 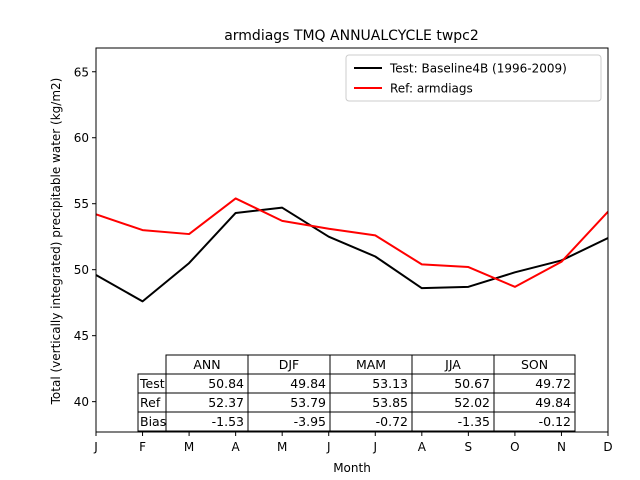 I want to click on table-cell-value: -0.72, so click(x=392, y=421).